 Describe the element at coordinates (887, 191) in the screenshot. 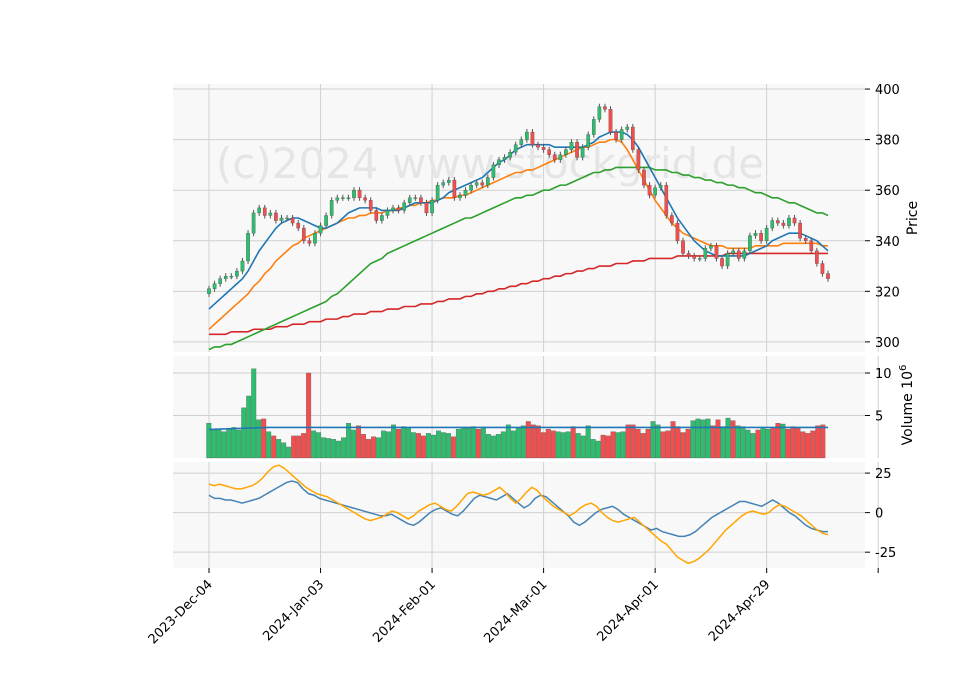

I see `y-tick-label: 360` at that location.